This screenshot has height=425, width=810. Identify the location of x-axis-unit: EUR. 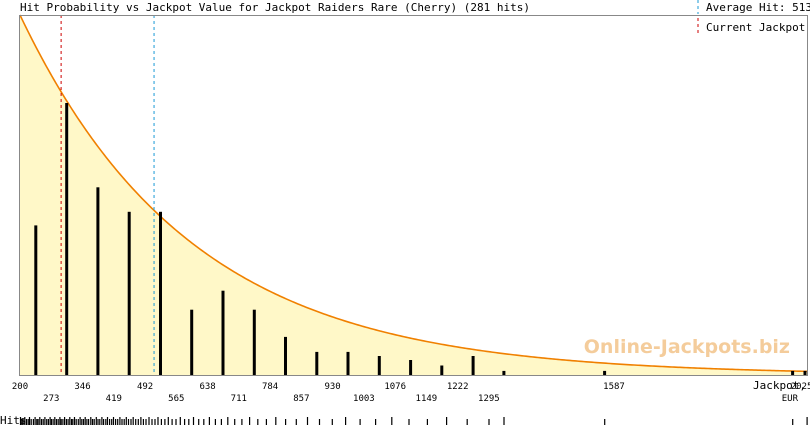
(790, 399).